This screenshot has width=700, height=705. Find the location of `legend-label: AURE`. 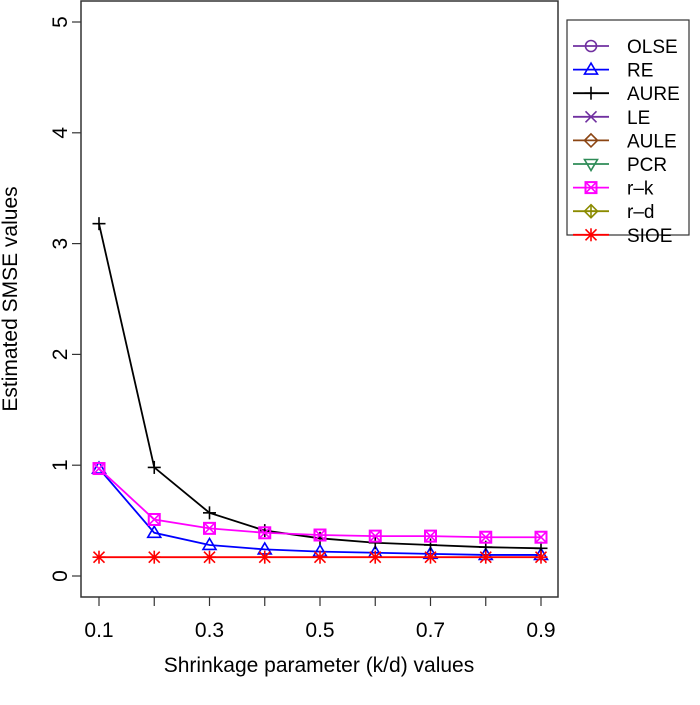

legend-label: AURE is located at coordinates (653, 94).